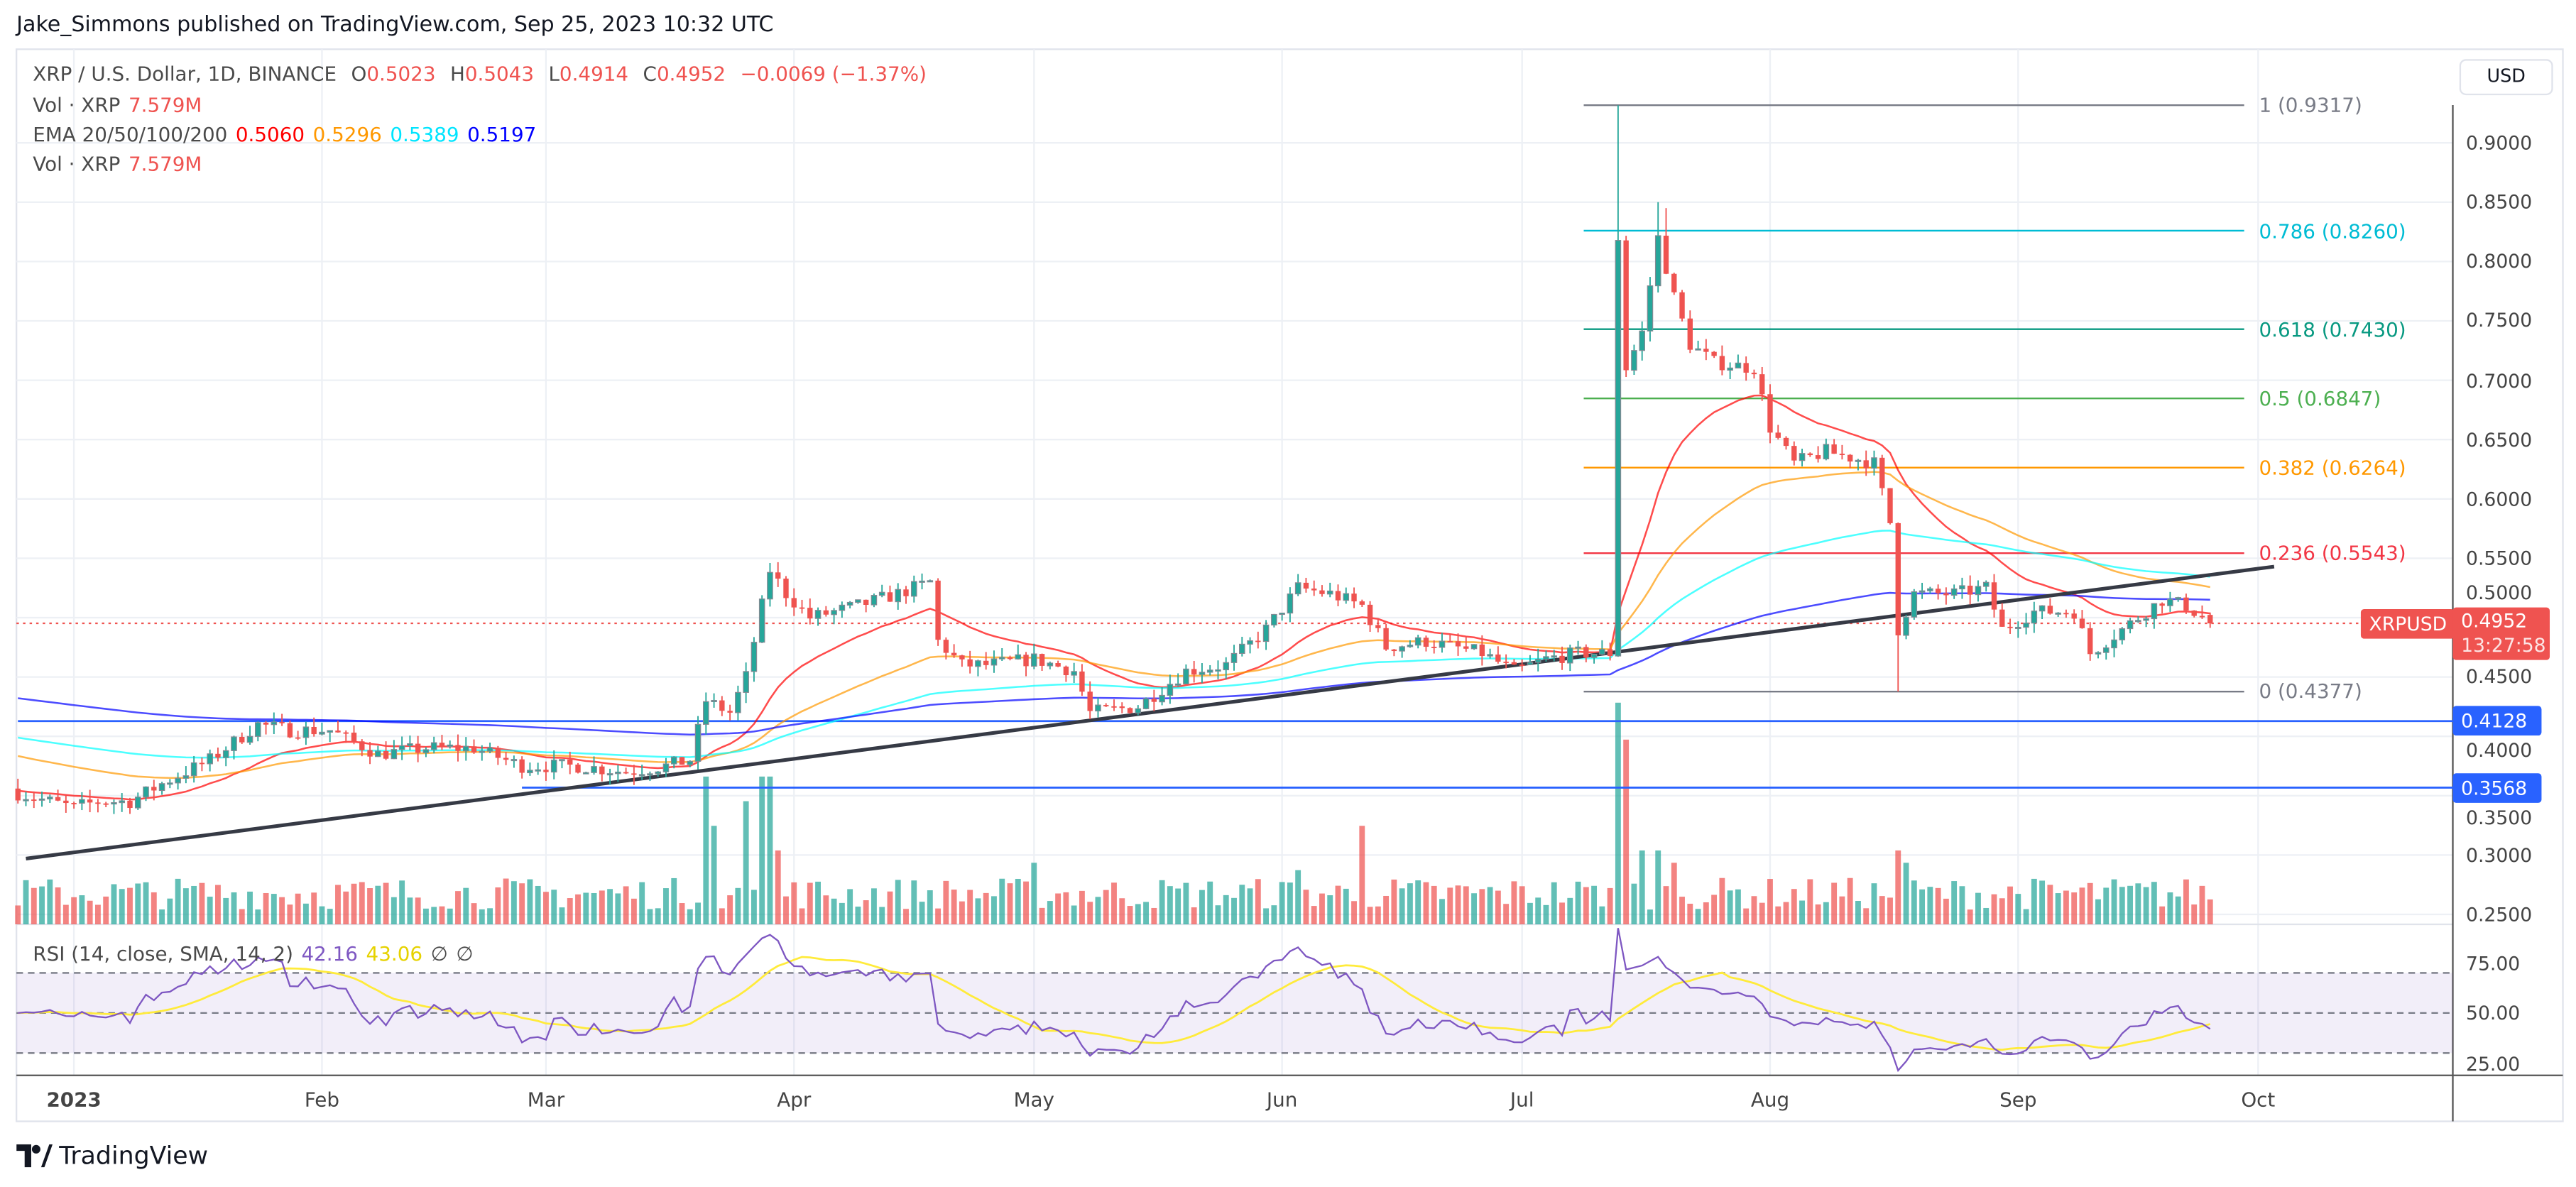 Image resolution: width=2576 pixels, height=1187 pixels. Describe the element at coordinates (2499, 750) in the screenshot. I see `price-tick-label: 0.4000` at that location.